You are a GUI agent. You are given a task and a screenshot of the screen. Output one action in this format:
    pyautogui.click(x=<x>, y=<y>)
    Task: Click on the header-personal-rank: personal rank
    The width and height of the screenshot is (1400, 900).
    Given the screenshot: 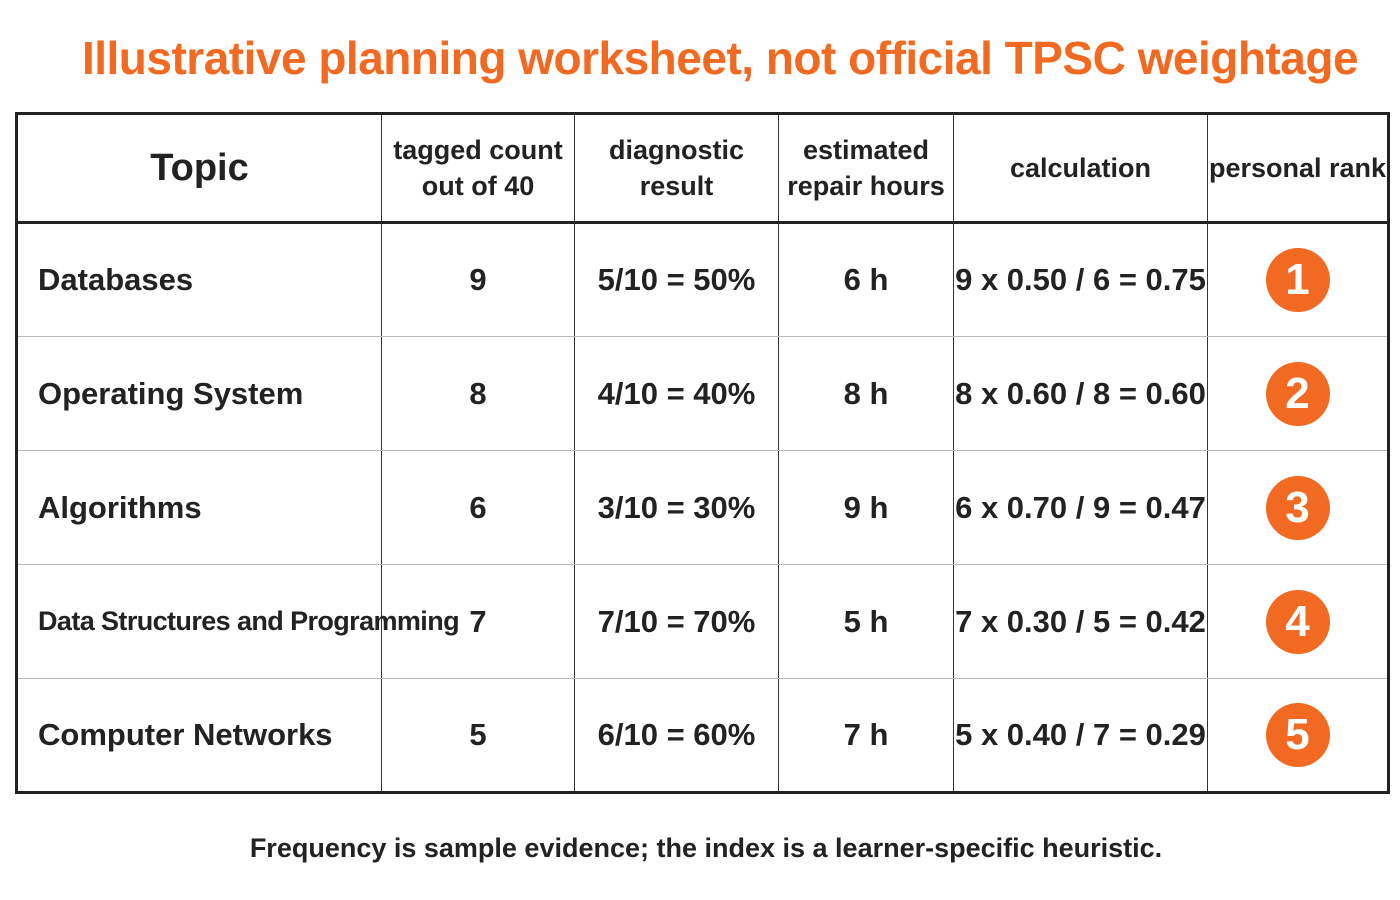 What is the action you would take?
    pyautogui.click(x=1298, y=168)
    